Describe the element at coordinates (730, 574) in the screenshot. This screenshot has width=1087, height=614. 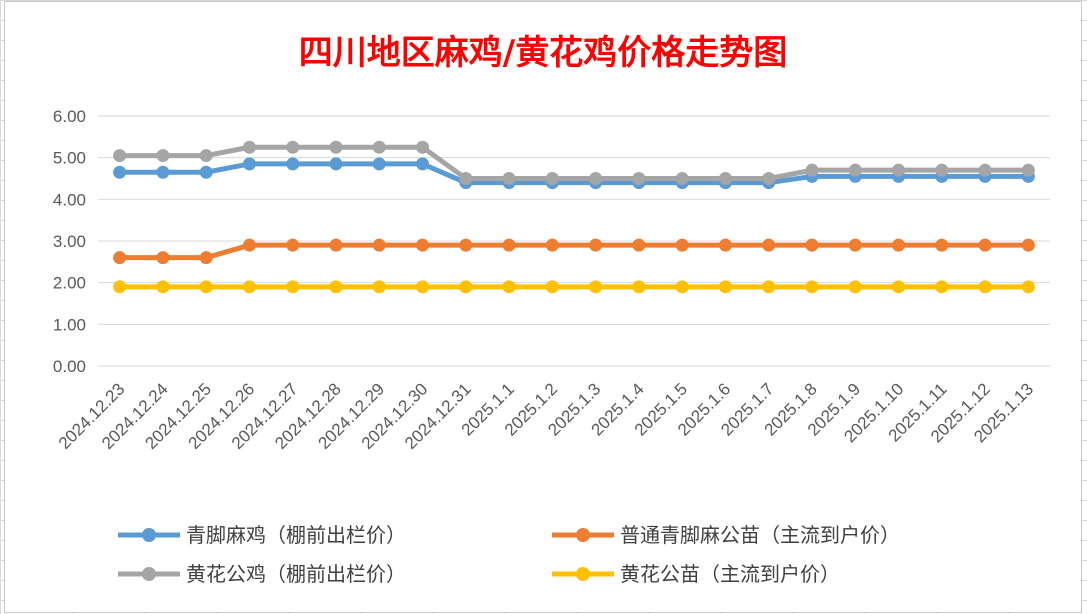
I see `legend-label: 黄花公苗（主流到户价）` at that location.